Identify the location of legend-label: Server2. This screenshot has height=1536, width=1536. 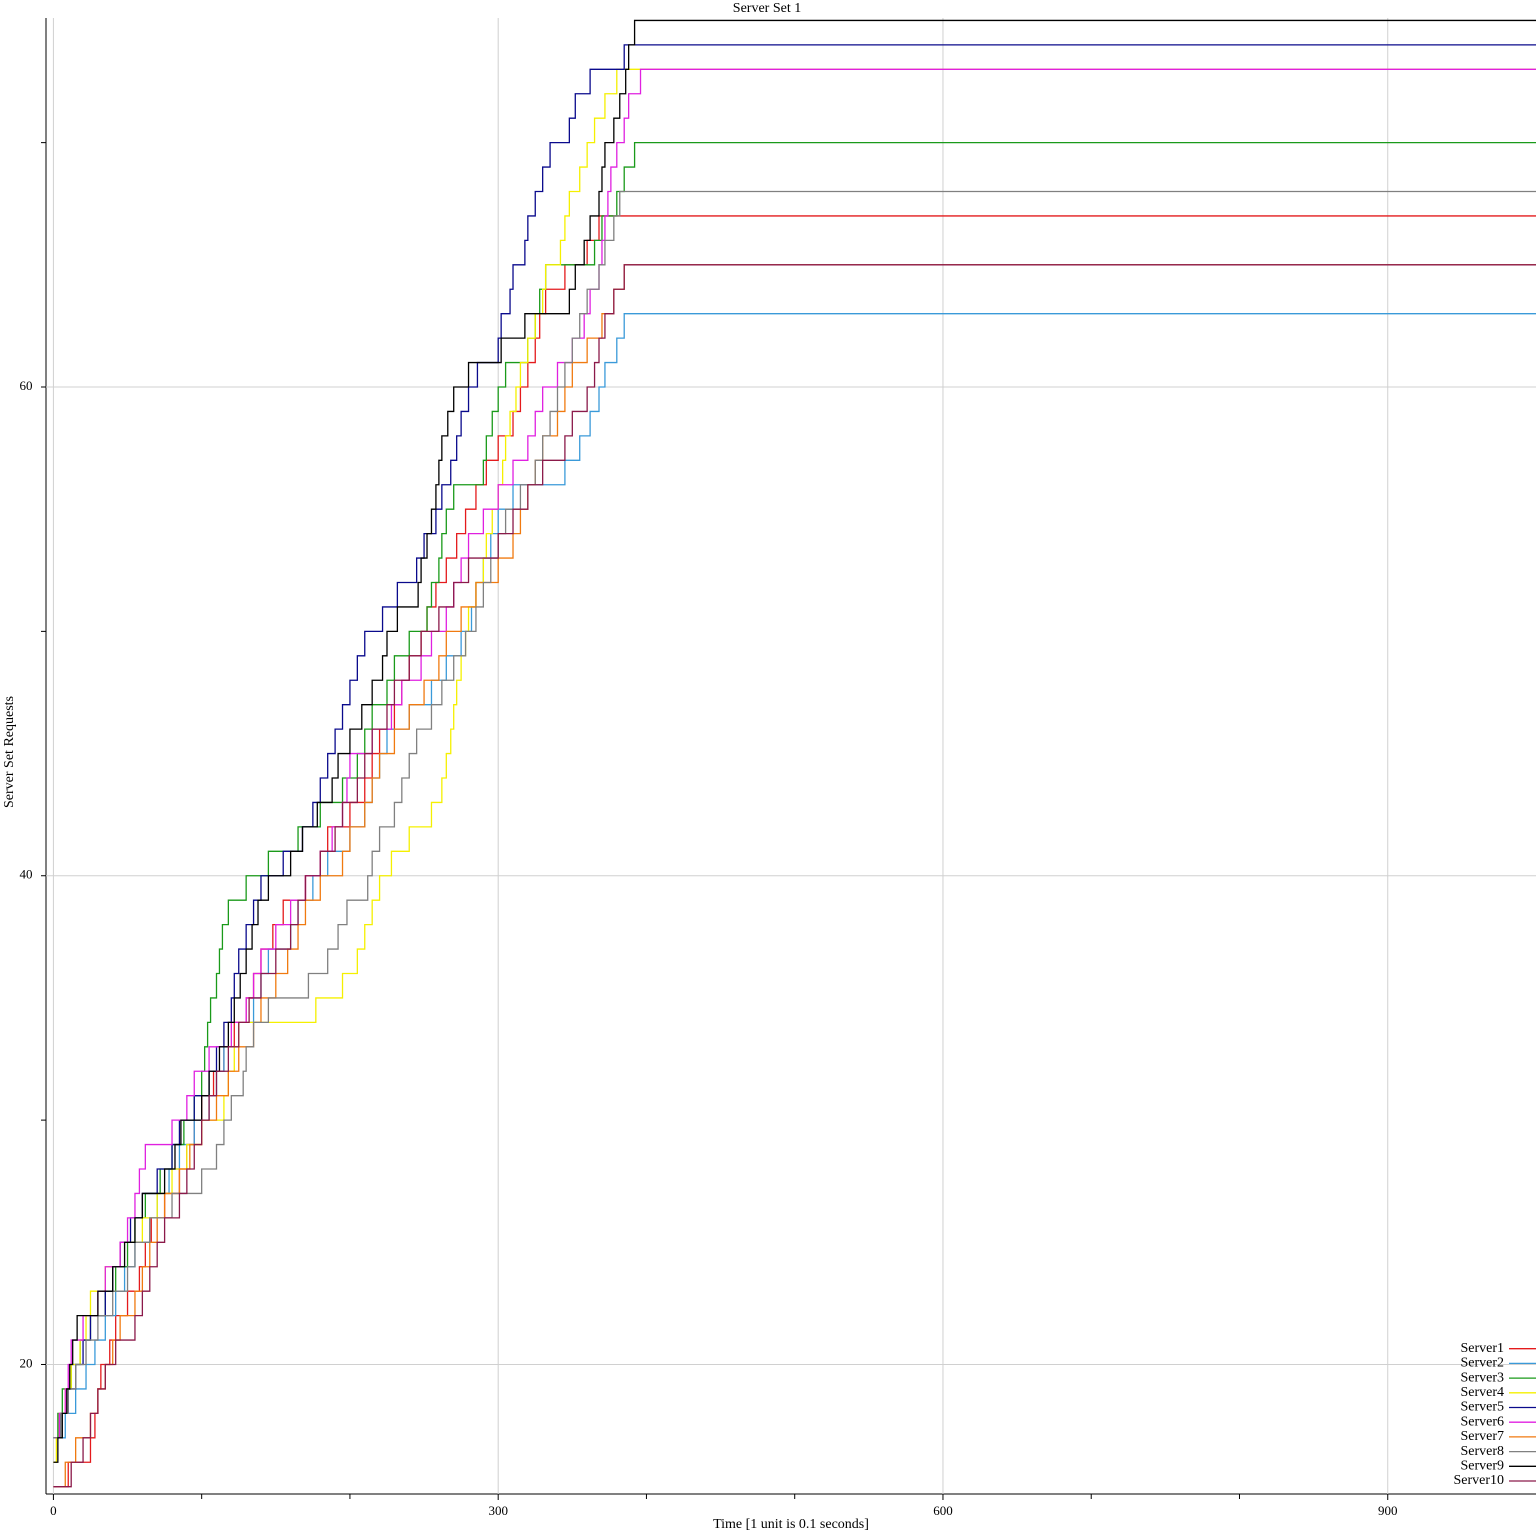
(1482, 1363).